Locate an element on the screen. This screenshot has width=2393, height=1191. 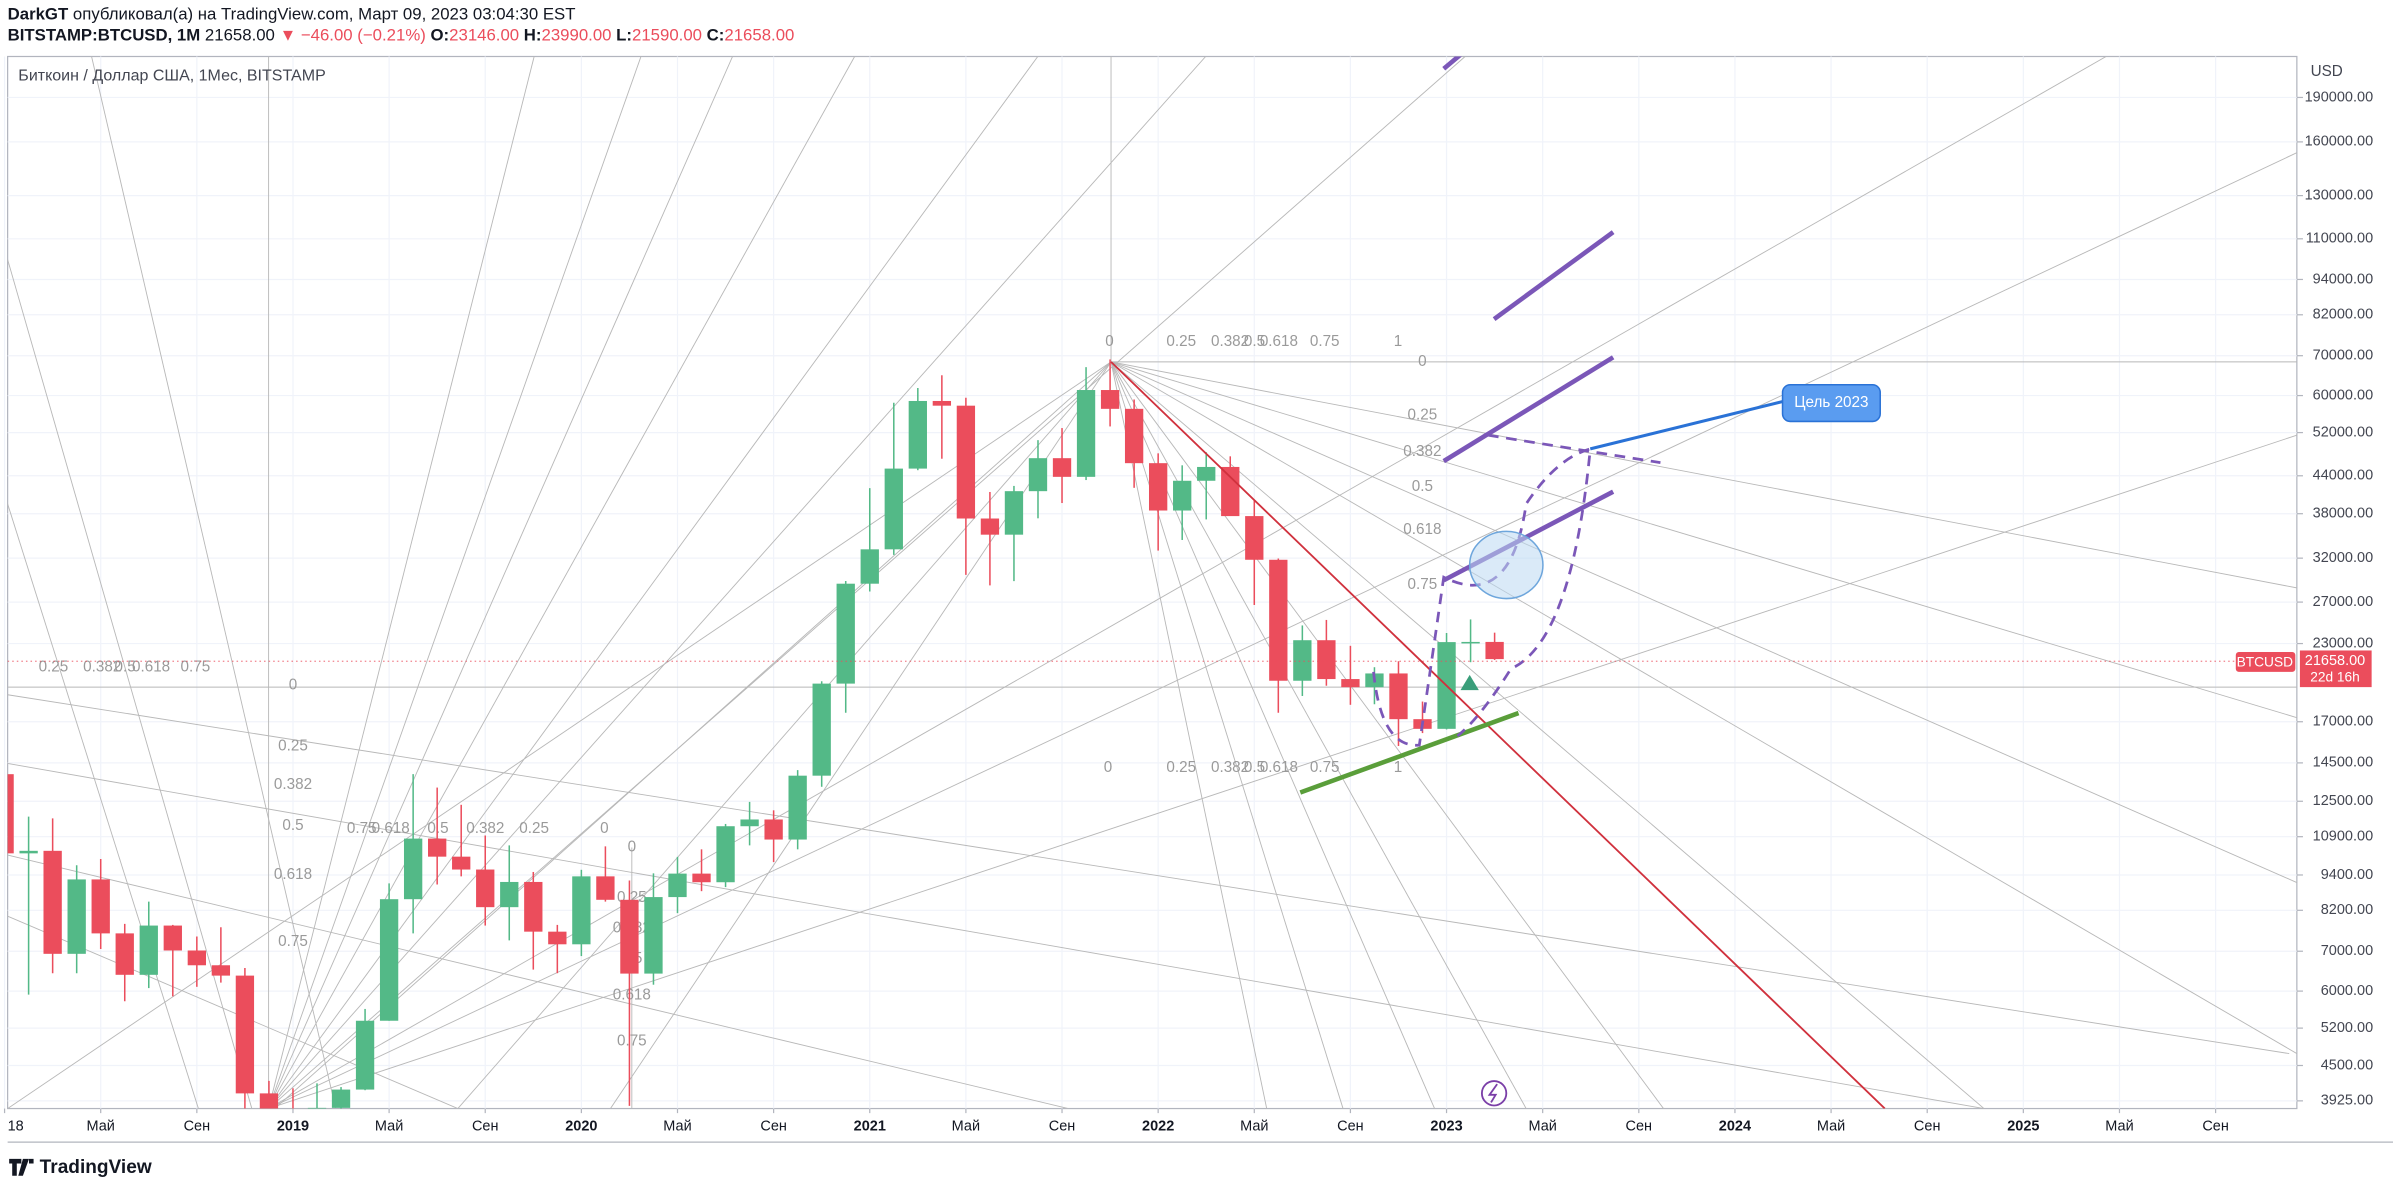
o-label: O: is located at coordinates (440, 35).